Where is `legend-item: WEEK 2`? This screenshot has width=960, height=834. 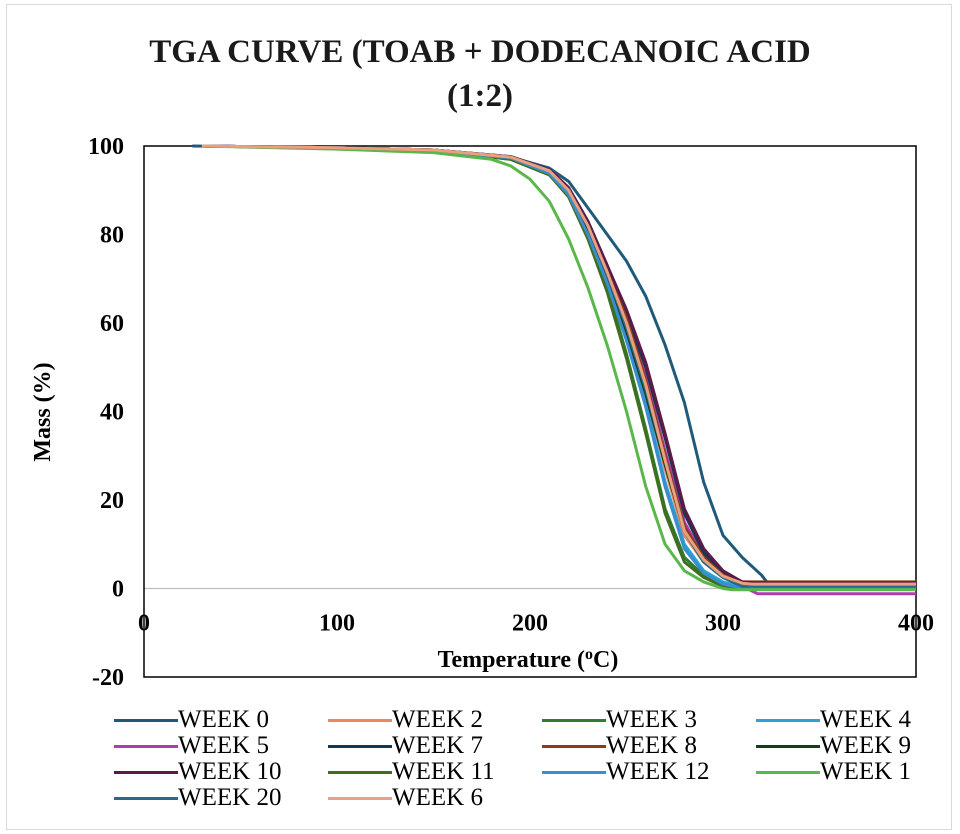 legend-item: WEEK 2 is located at coordinates (405, 720).